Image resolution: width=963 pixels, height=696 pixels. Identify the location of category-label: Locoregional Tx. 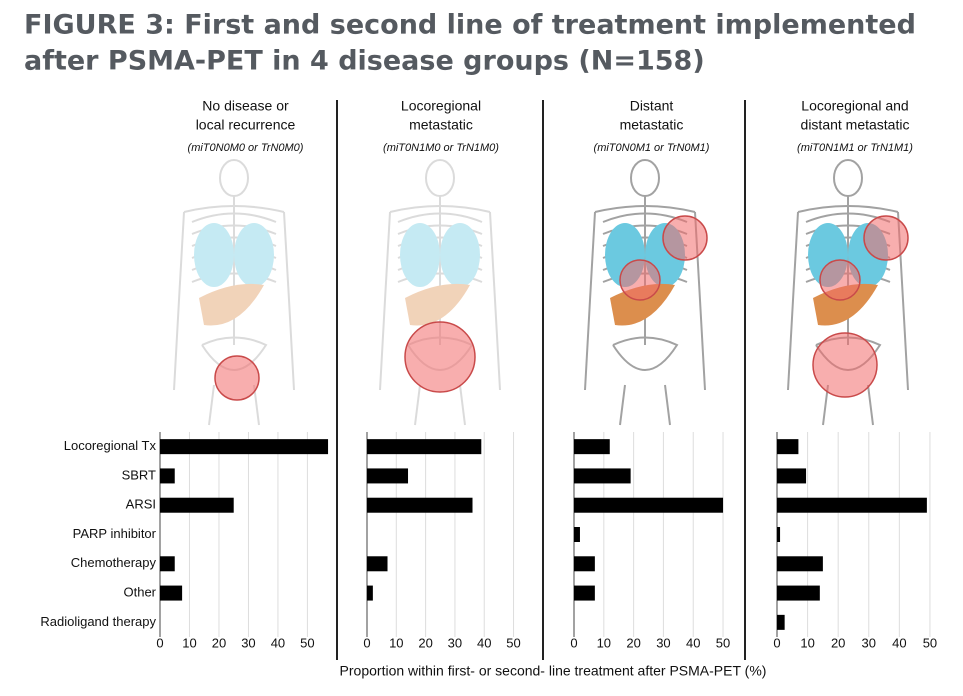
(110, 445).